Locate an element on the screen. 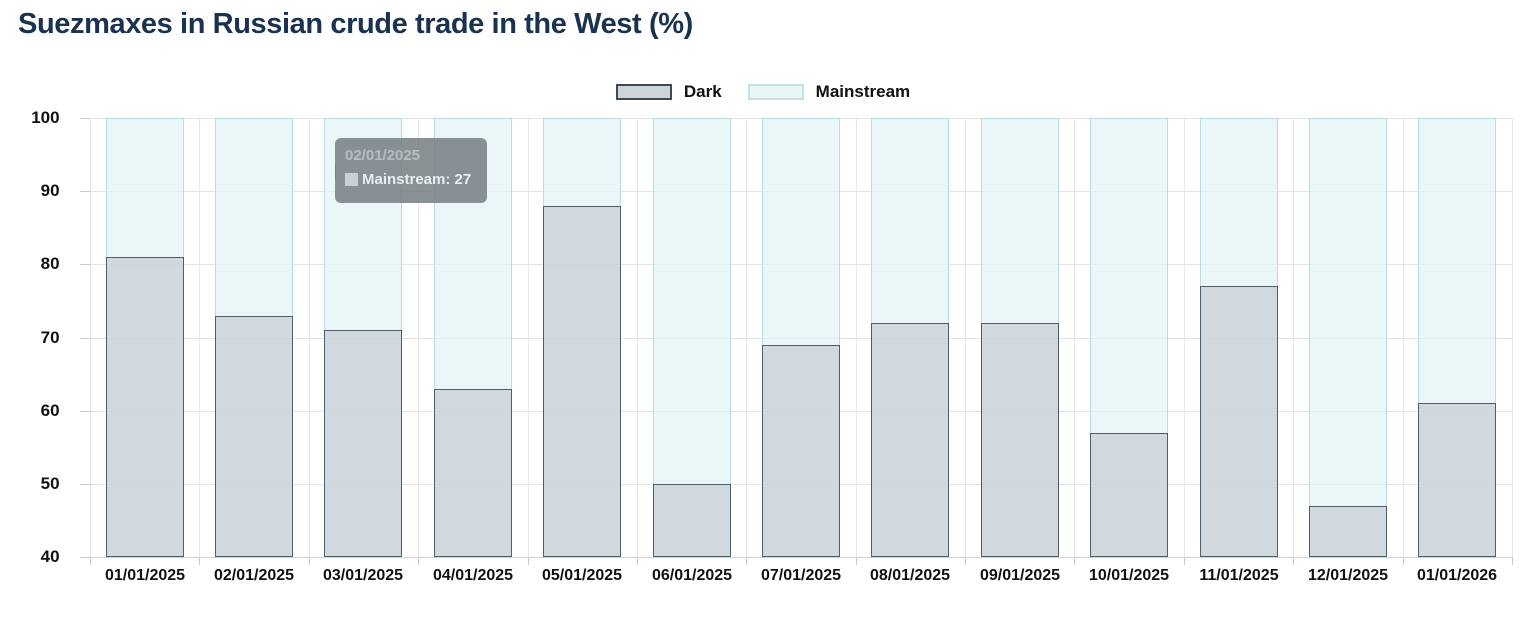 The width and height of the screenshot is (1526, 620). x-axis-label: 11/01/2025 is located at coordinates (1239, 575).